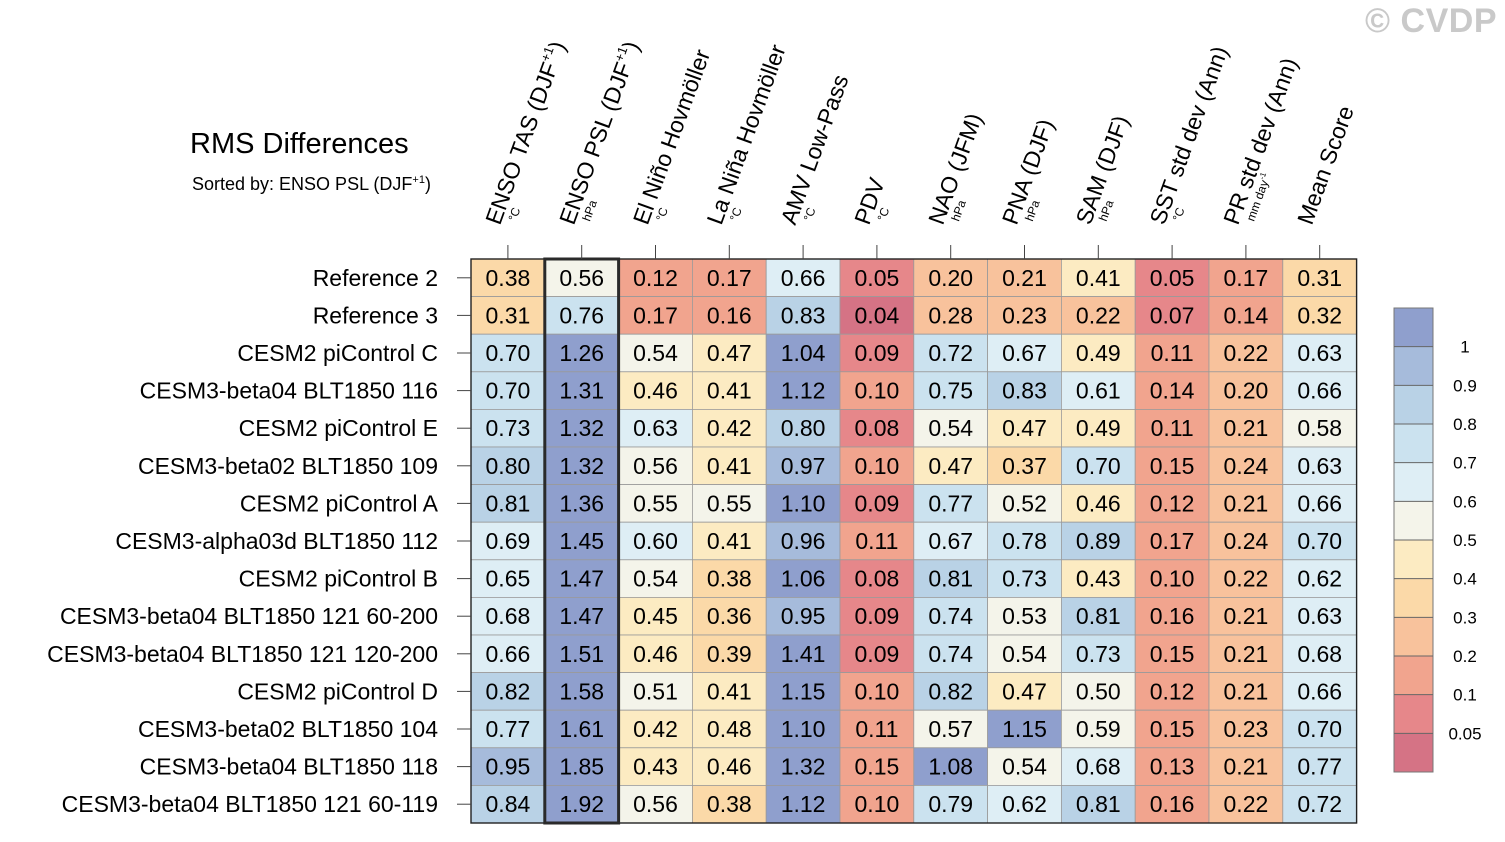 The width and height of the screenshot is (1505, 842). I want to click on column-label-sup: +1, so click(620, 53).